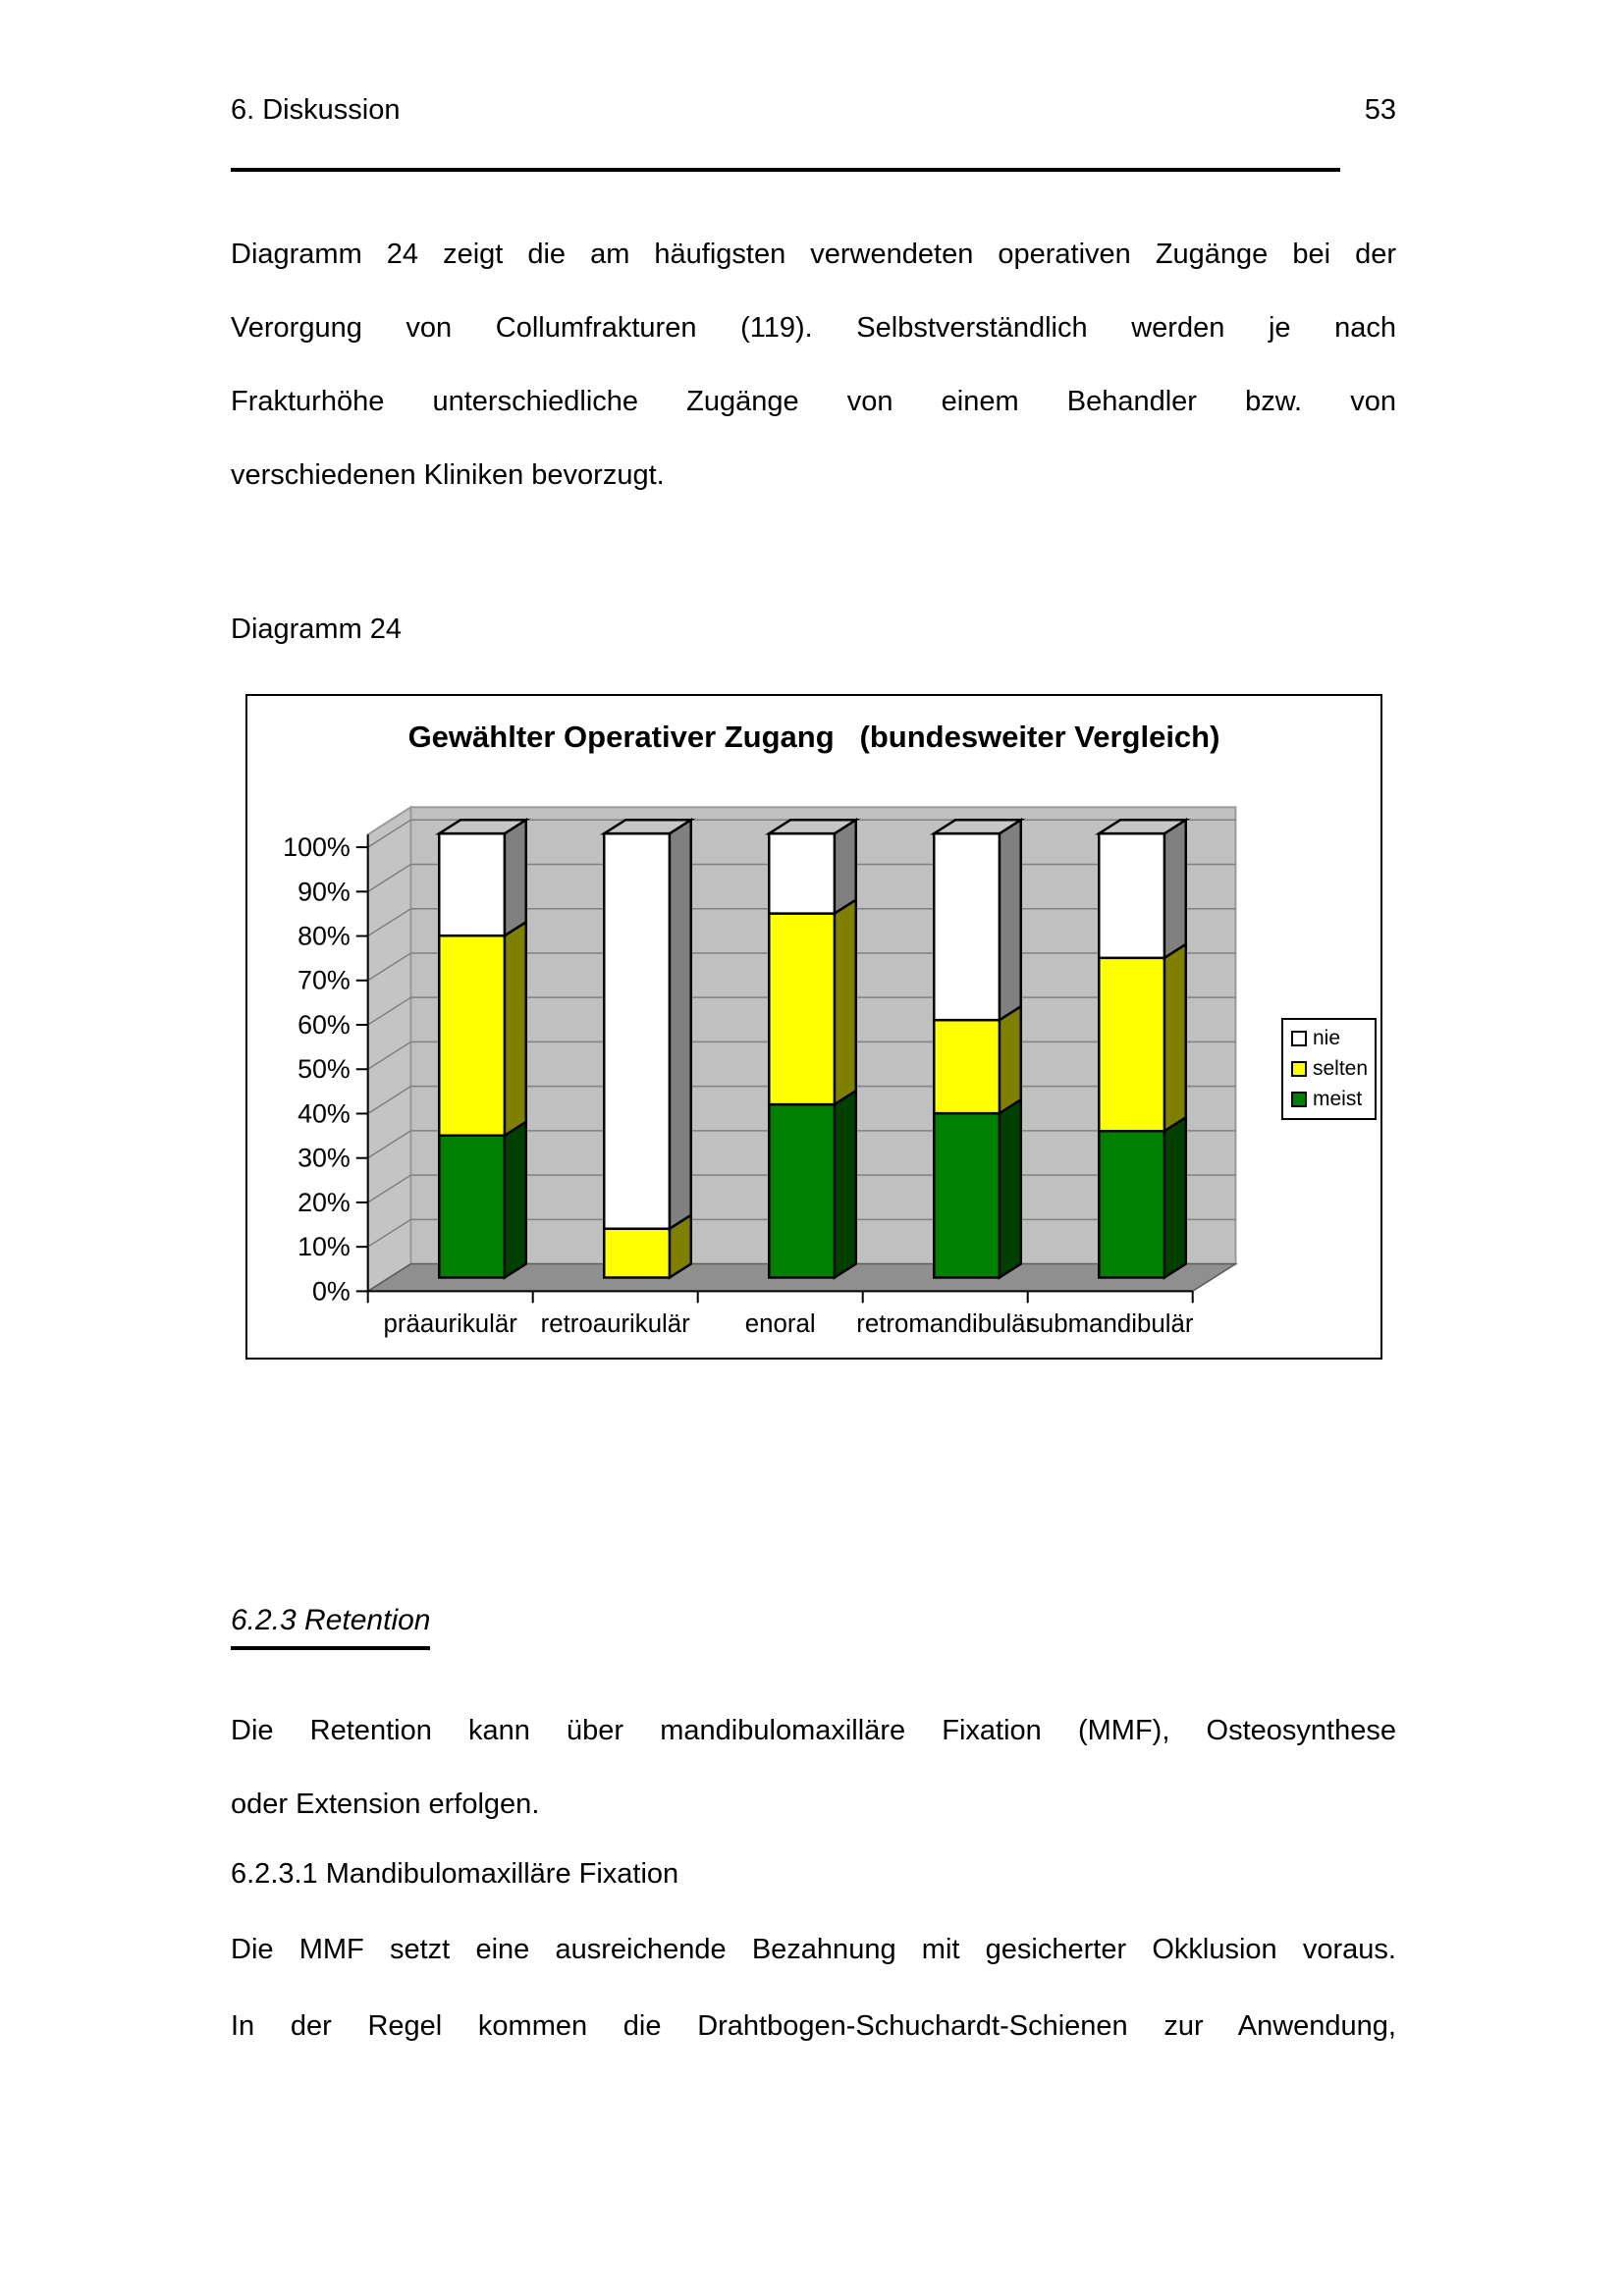 This screenshot has height=2296, width=1623. Describe the element at coordinates (324, 1246) in the screenshot. I see `svg-text: 10%` at that location.